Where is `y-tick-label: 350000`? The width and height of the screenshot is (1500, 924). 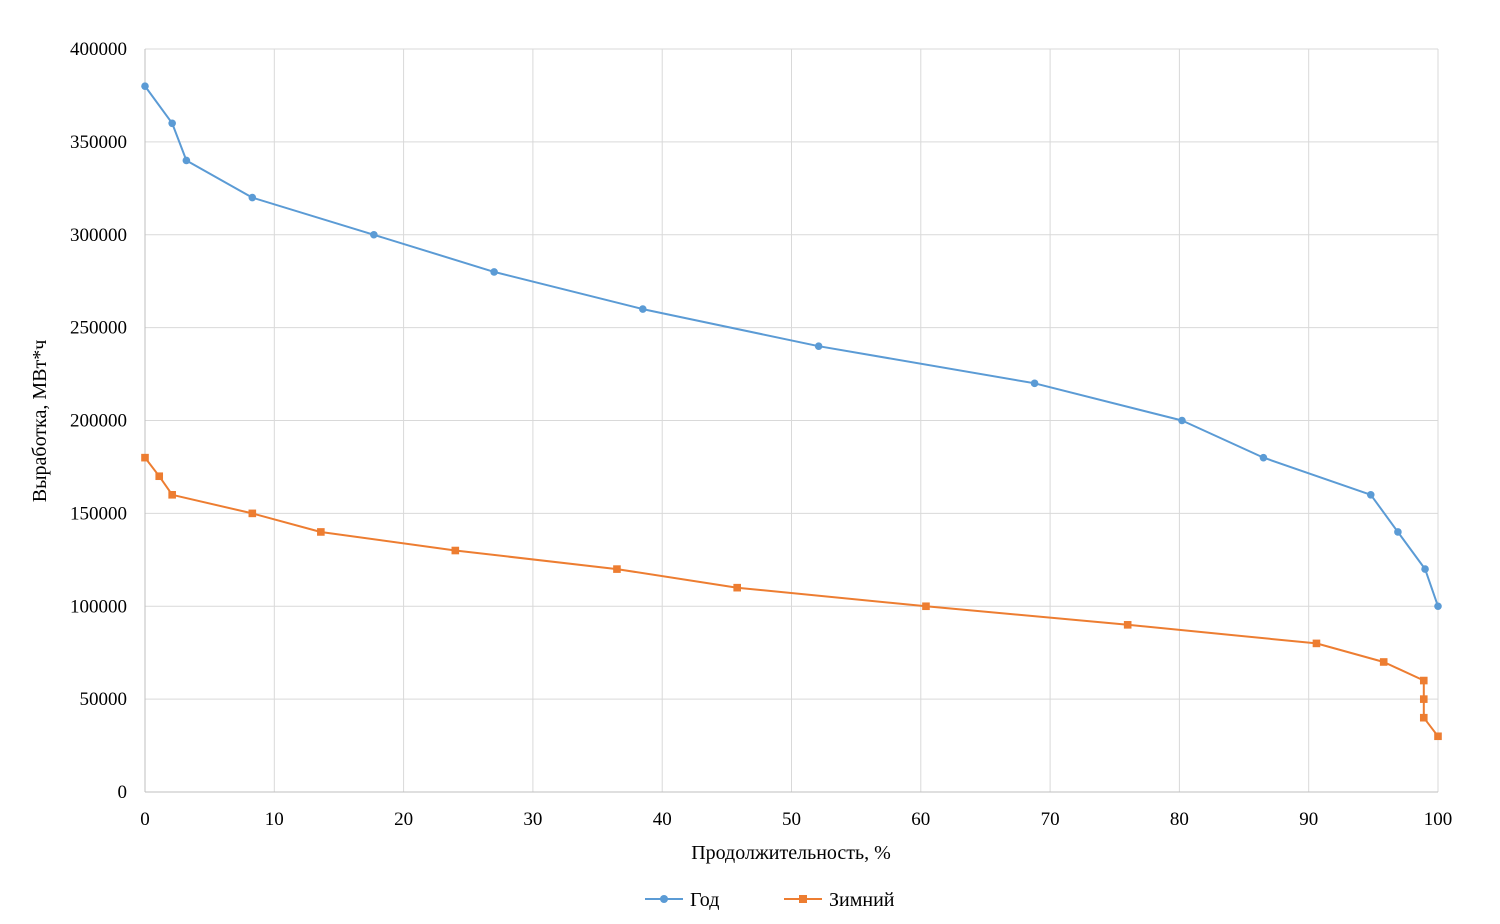 y-tick-label: 350000 is located at coordinates (98, 142).